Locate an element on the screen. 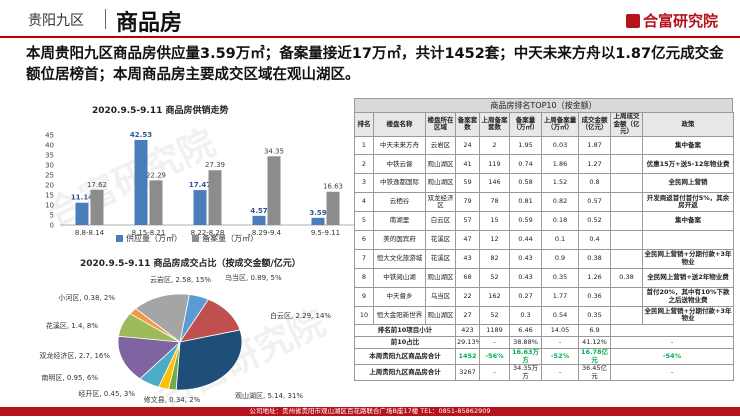  table-cell: 1.86 is located at coordinates (560, 164).